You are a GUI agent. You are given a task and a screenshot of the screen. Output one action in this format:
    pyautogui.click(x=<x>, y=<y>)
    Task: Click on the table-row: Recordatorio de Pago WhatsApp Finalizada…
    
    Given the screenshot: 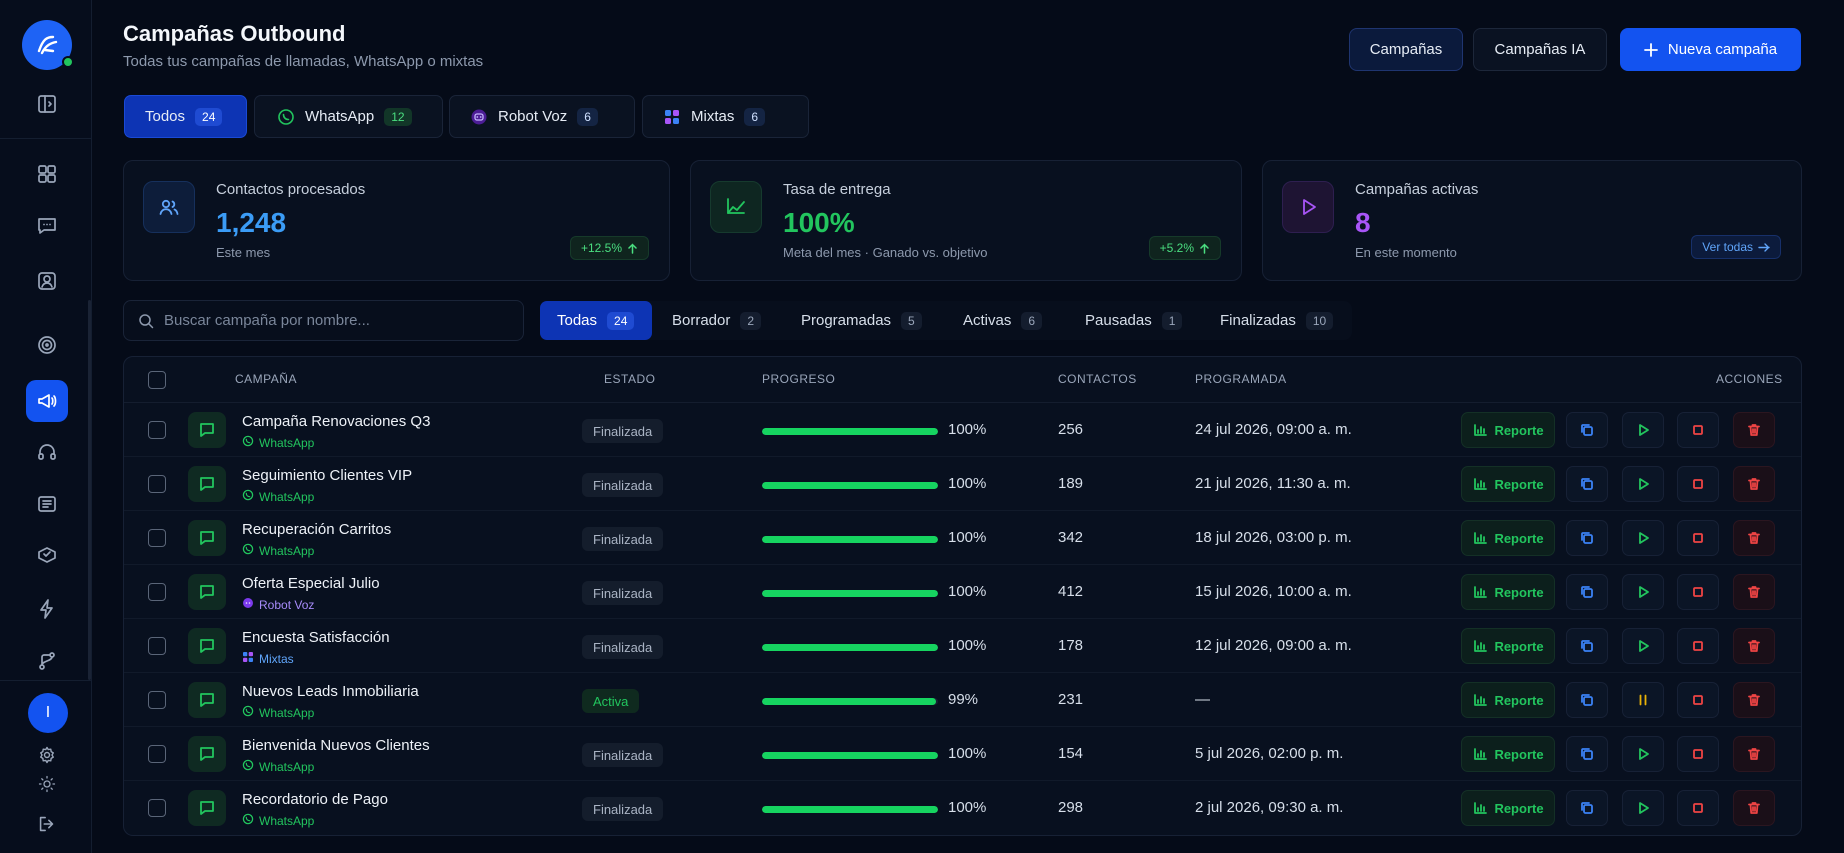 What is the action you would take?
    pyautogui.click(x=962, y=808)
    